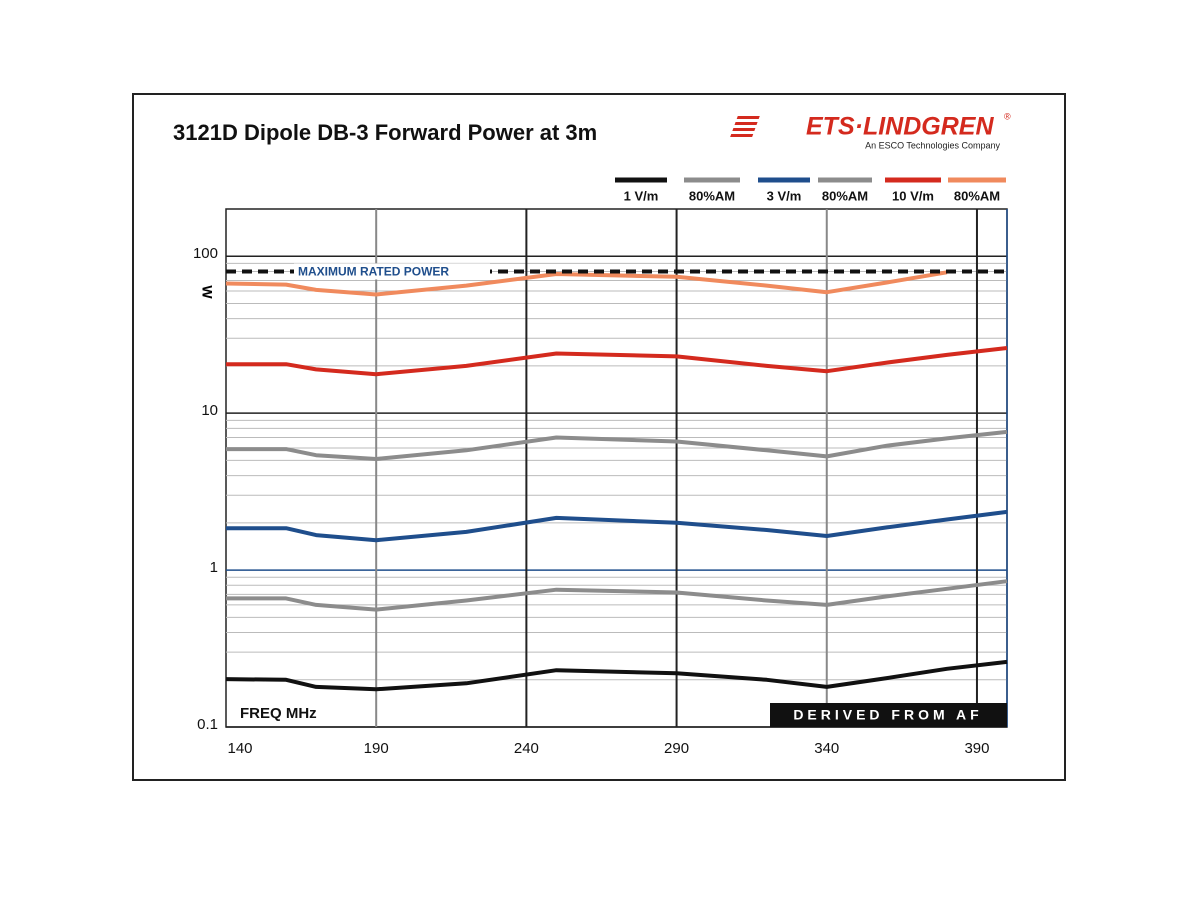 The height and width of the screenshot is (905, 1200). What do you see at coordinates (676, 748) in the screenshot?
I see `x-tick-label: 290` at bounding box center [676, 748].